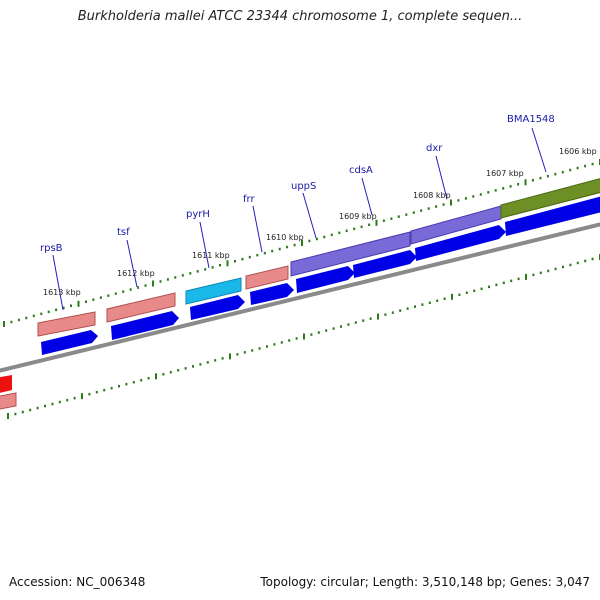 Image resolution: width=600 pixels, height=600 pixels. What do you see at coordinates (303, 186) in the screenshot?
I see `gene-label-uppS: uppS` at bounding box center [303, 186].